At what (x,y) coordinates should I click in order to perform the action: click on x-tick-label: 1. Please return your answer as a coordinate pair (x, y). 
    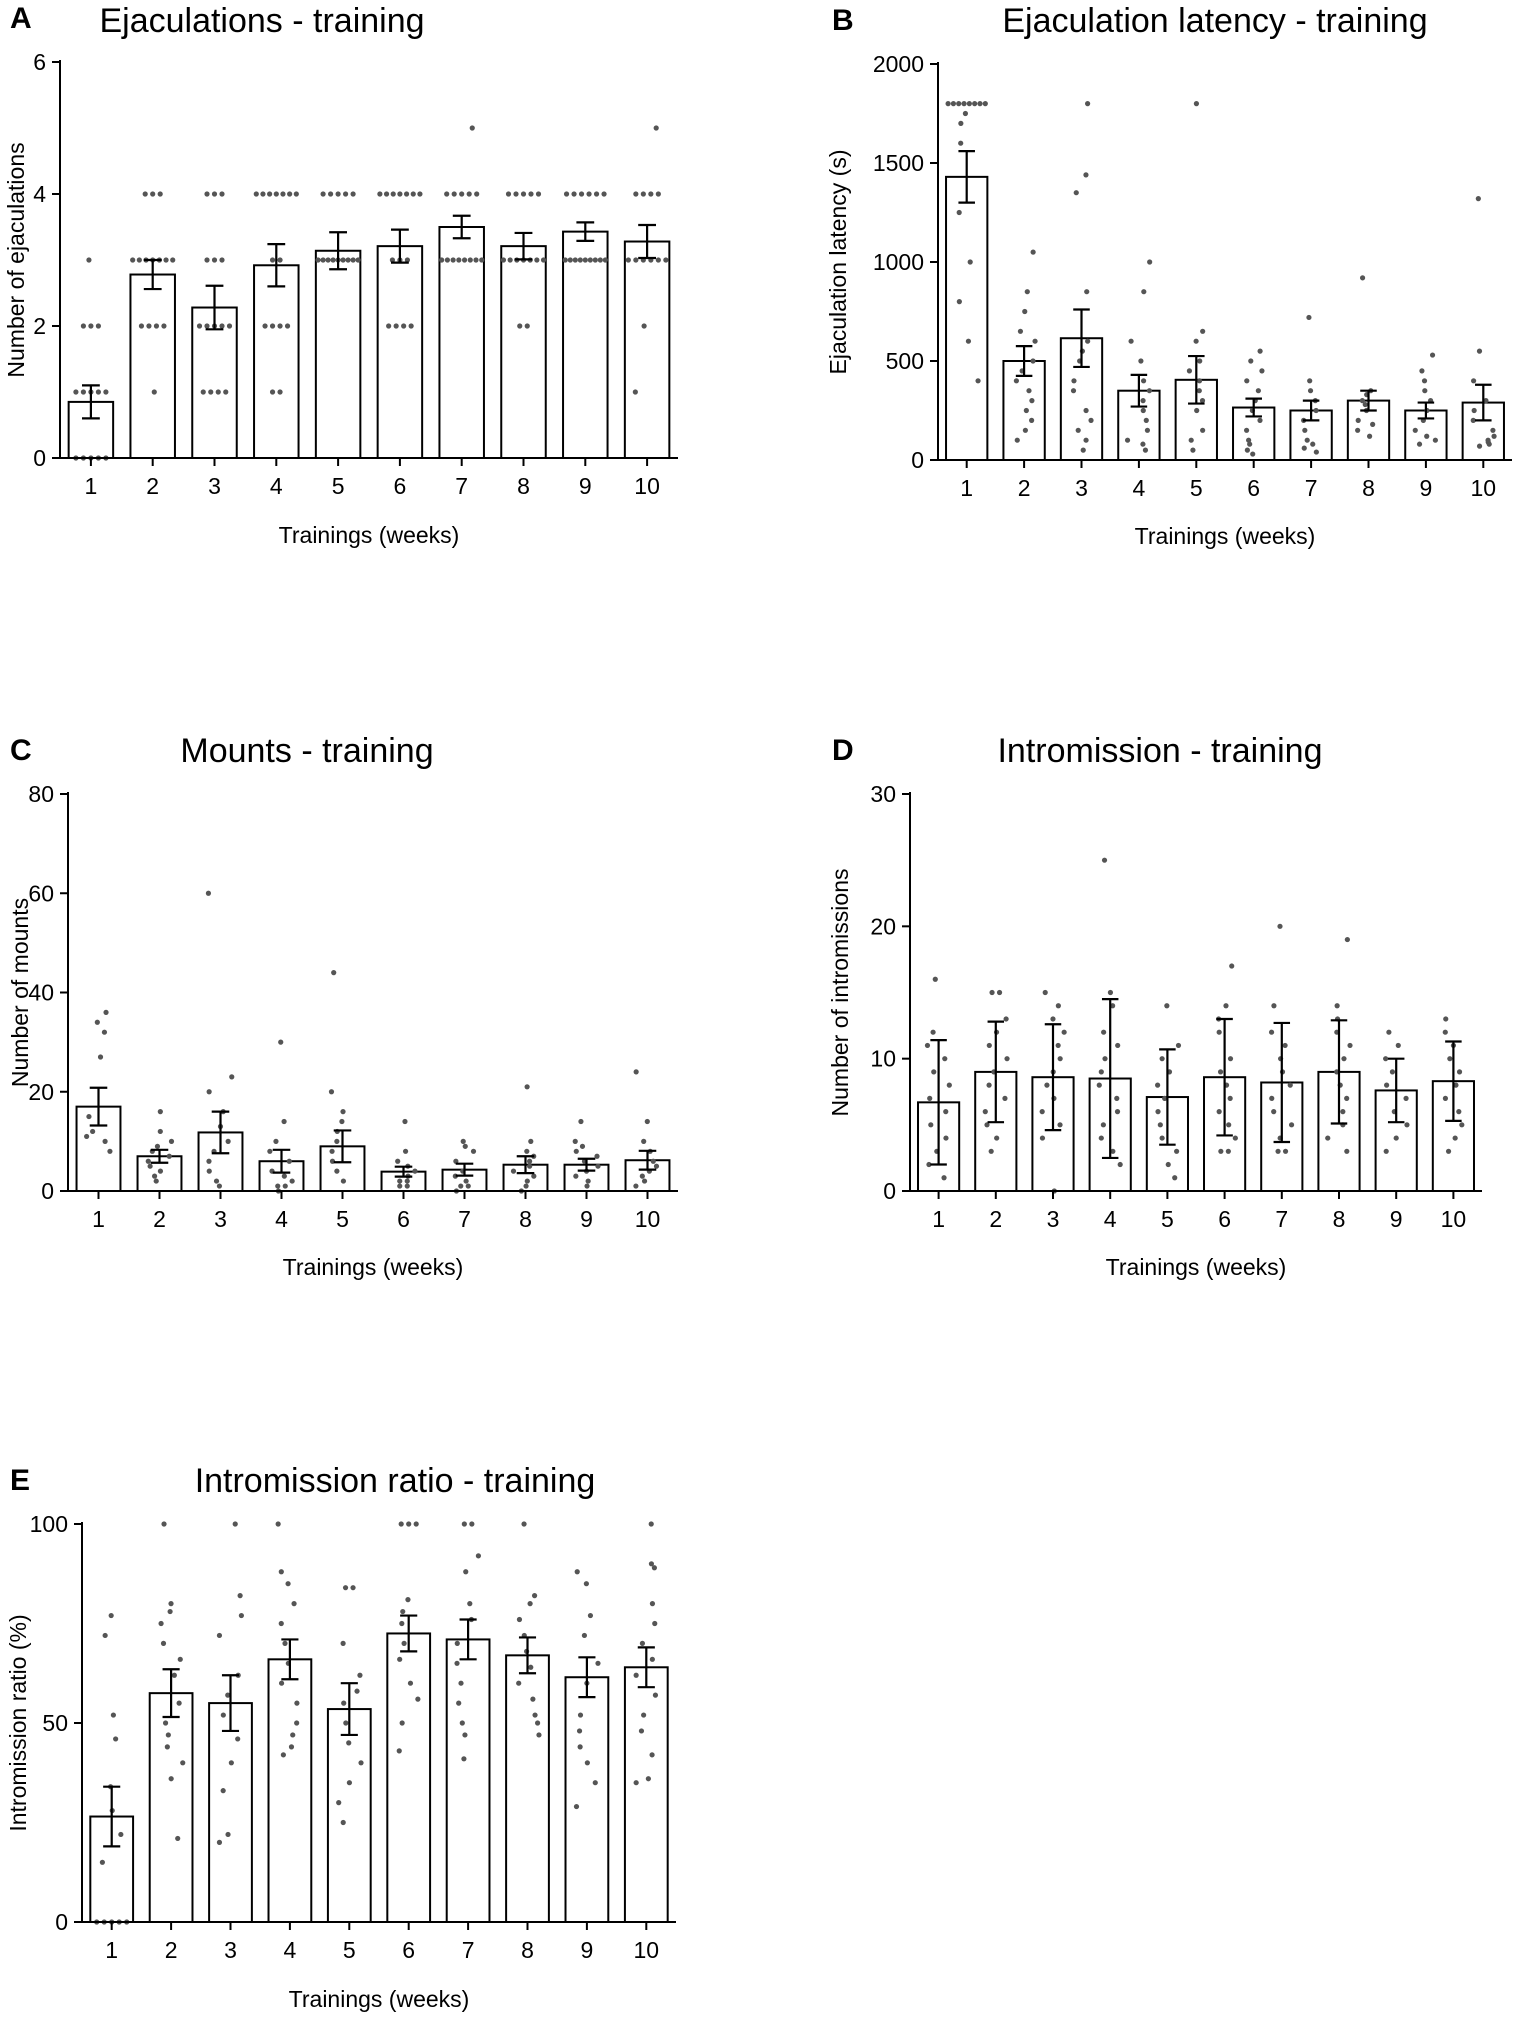
    Looking at the image, I should click on (966, 488).